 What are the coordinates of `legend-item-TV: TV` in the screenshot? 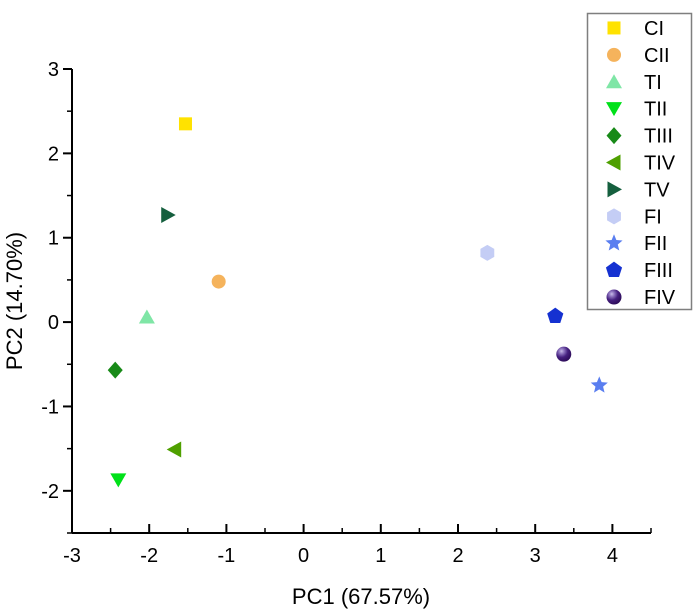 It's located at (638, 190).